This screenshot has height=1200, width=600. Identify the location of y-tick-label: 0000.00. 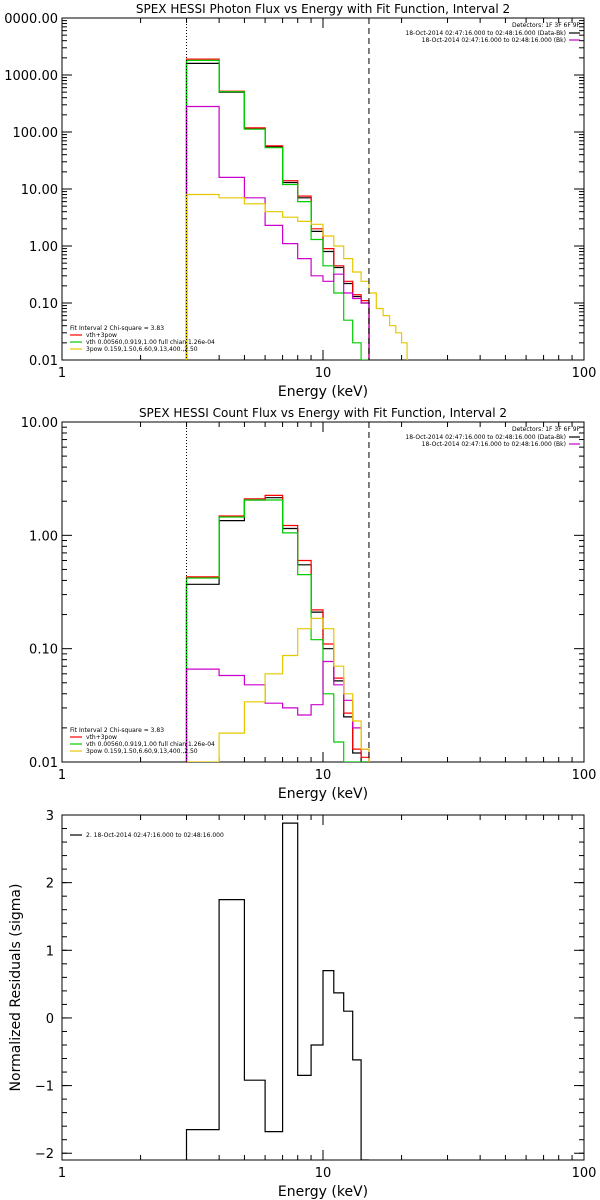
(31, 19).